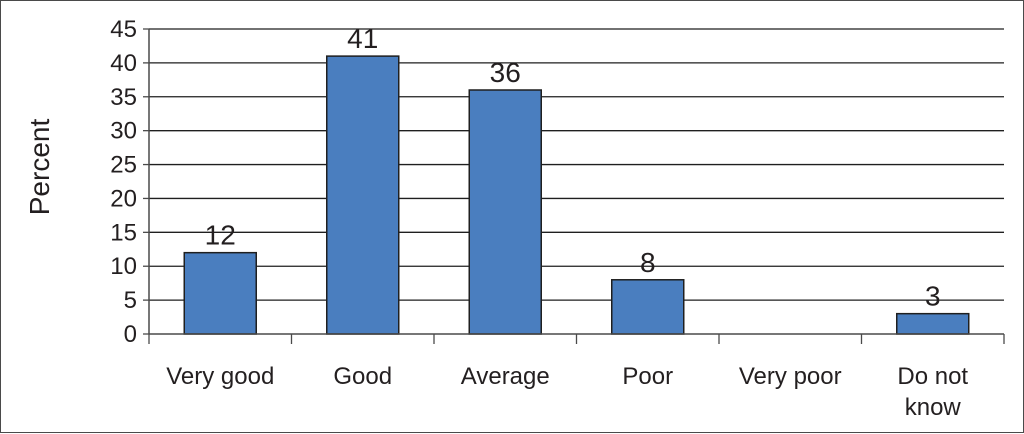 The width and height of the screenshot is (1024, 434). Describe the element at coordinates (933, 407) in the screenshot. I see `x-category-label: know` at that location.